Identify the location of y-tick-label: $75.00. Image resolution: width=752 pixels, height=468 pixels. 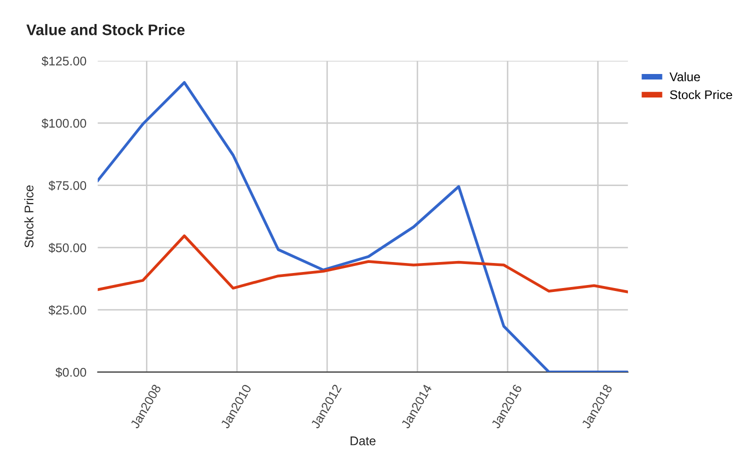
(67, 185).